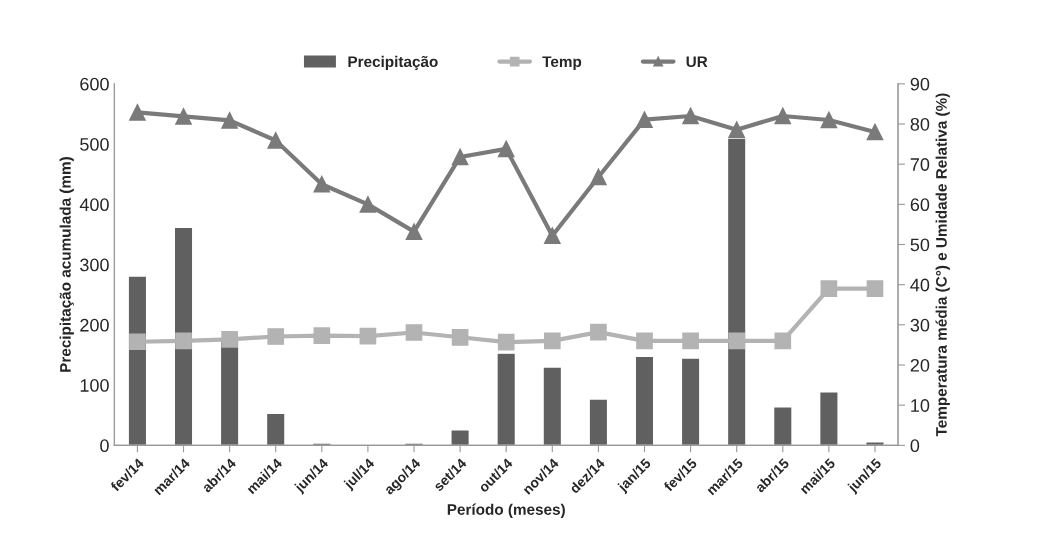 This screenshot has height=534, width=1059. Describe the element at coordinates (920, 285) in the screenshot. I see `y2-tick-label: 40` at that location.